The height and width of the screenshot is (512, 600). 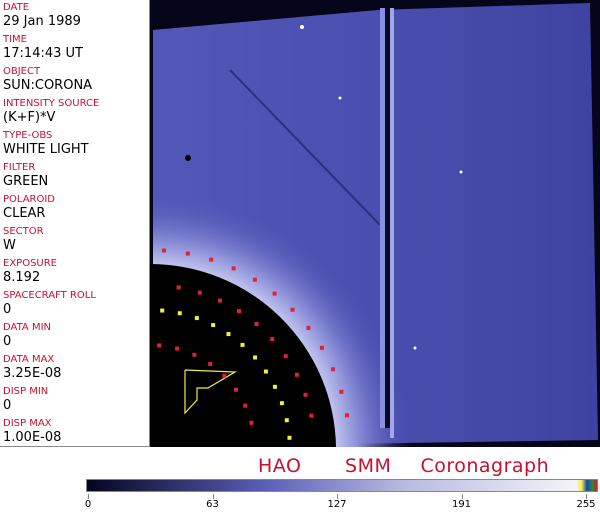 I want to click on metadata-item: FILTER GREEN, so click(x=74, y=176).